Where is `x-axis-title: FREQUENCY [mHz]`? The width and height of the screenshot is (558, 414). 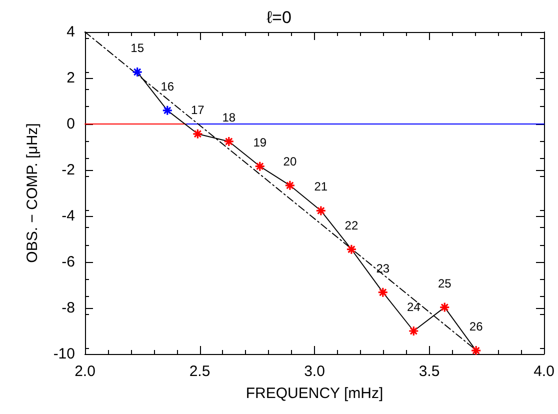 x-axis-title: FREQUENCY [mHz] is located at coordinates (315, 393).